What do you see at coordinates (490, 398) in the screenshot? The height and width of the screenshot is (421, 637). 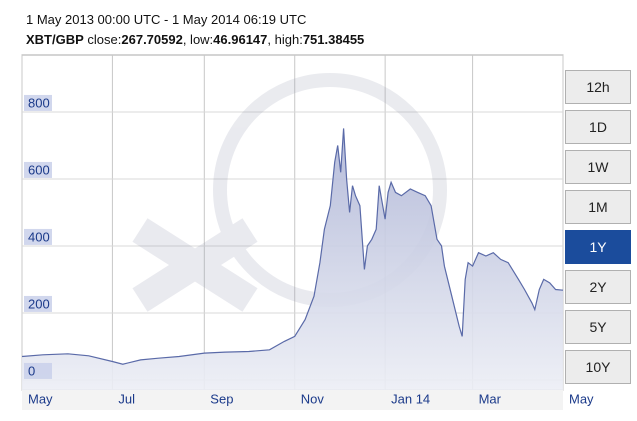 I see `x-tick-label: Mar` at bounding box center [490, 398].